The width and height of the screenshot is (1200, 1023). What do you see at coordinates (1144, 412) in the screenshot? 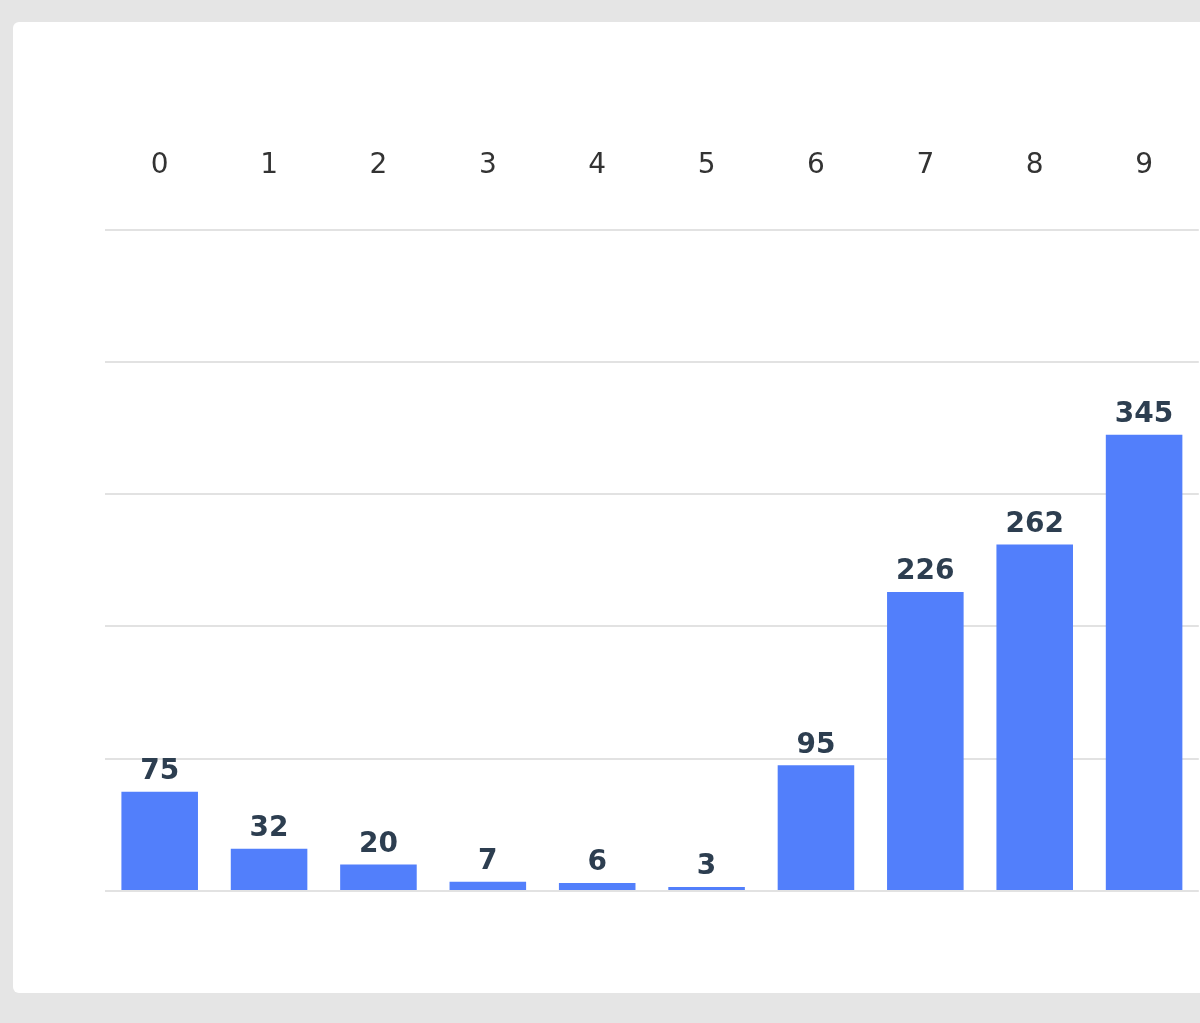
I see `data-label: 345` at bounding box center [1144, 412].